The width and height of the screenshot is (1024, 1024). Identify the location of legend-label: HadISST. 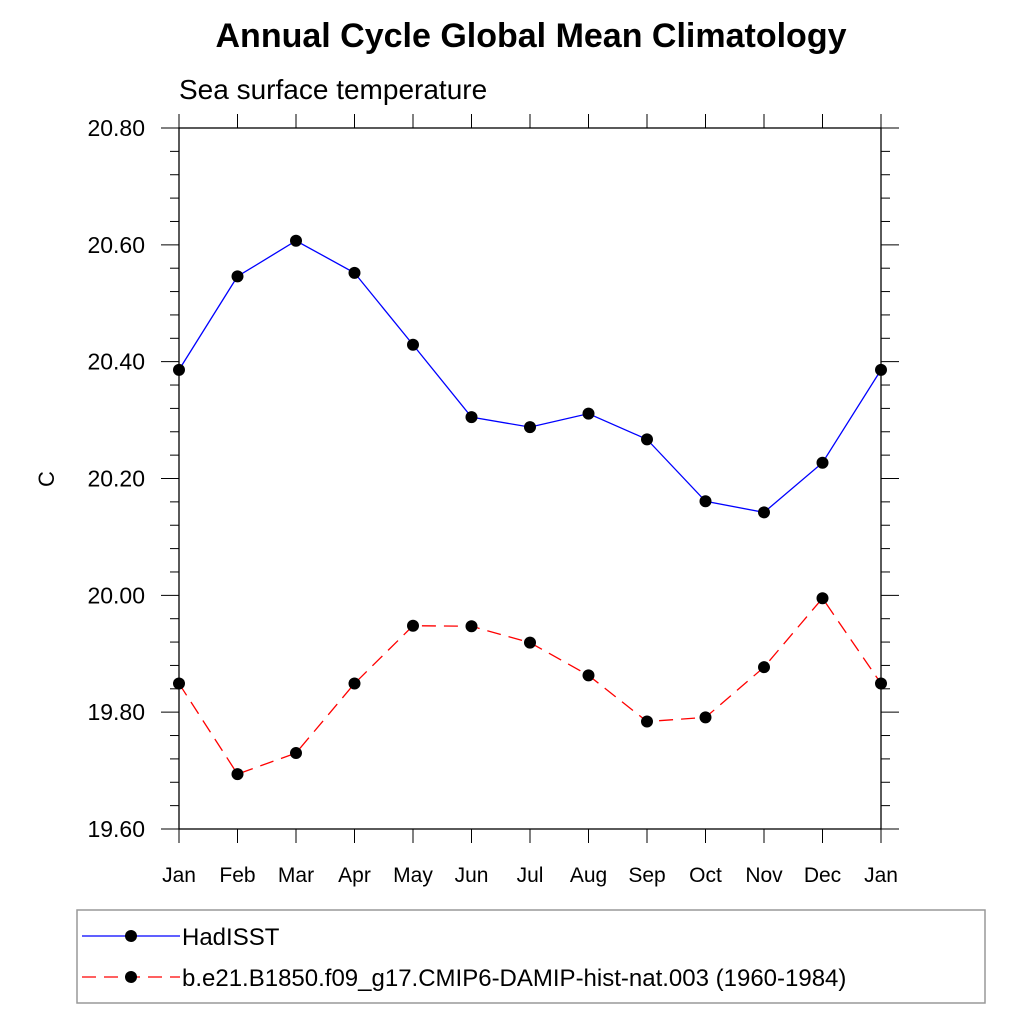
(231, 937).